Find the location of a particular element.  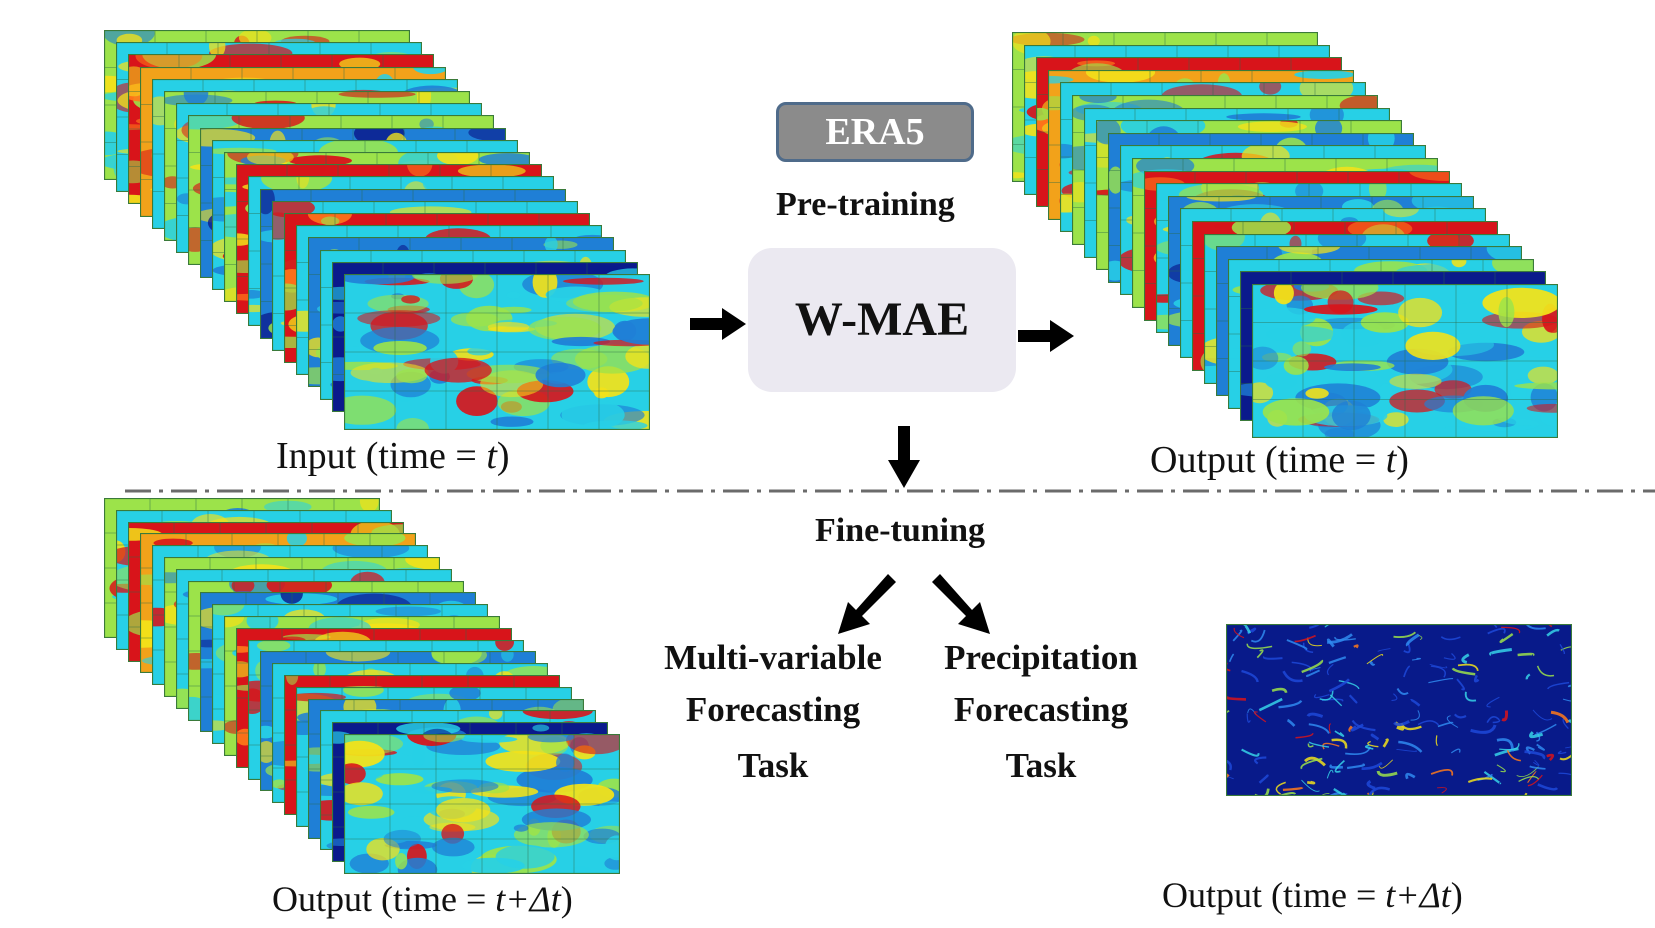

model-to-output-arrow-icon is located at coordinates (1046, 336).